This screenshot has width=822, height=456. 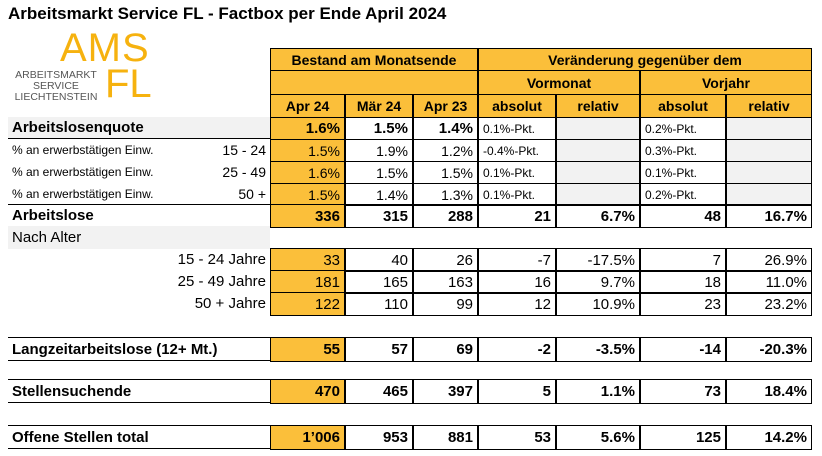 What do you see at coordinates (683, 260) in the screenshot?
I see `cell: 7` at bounding box center [683, 260].